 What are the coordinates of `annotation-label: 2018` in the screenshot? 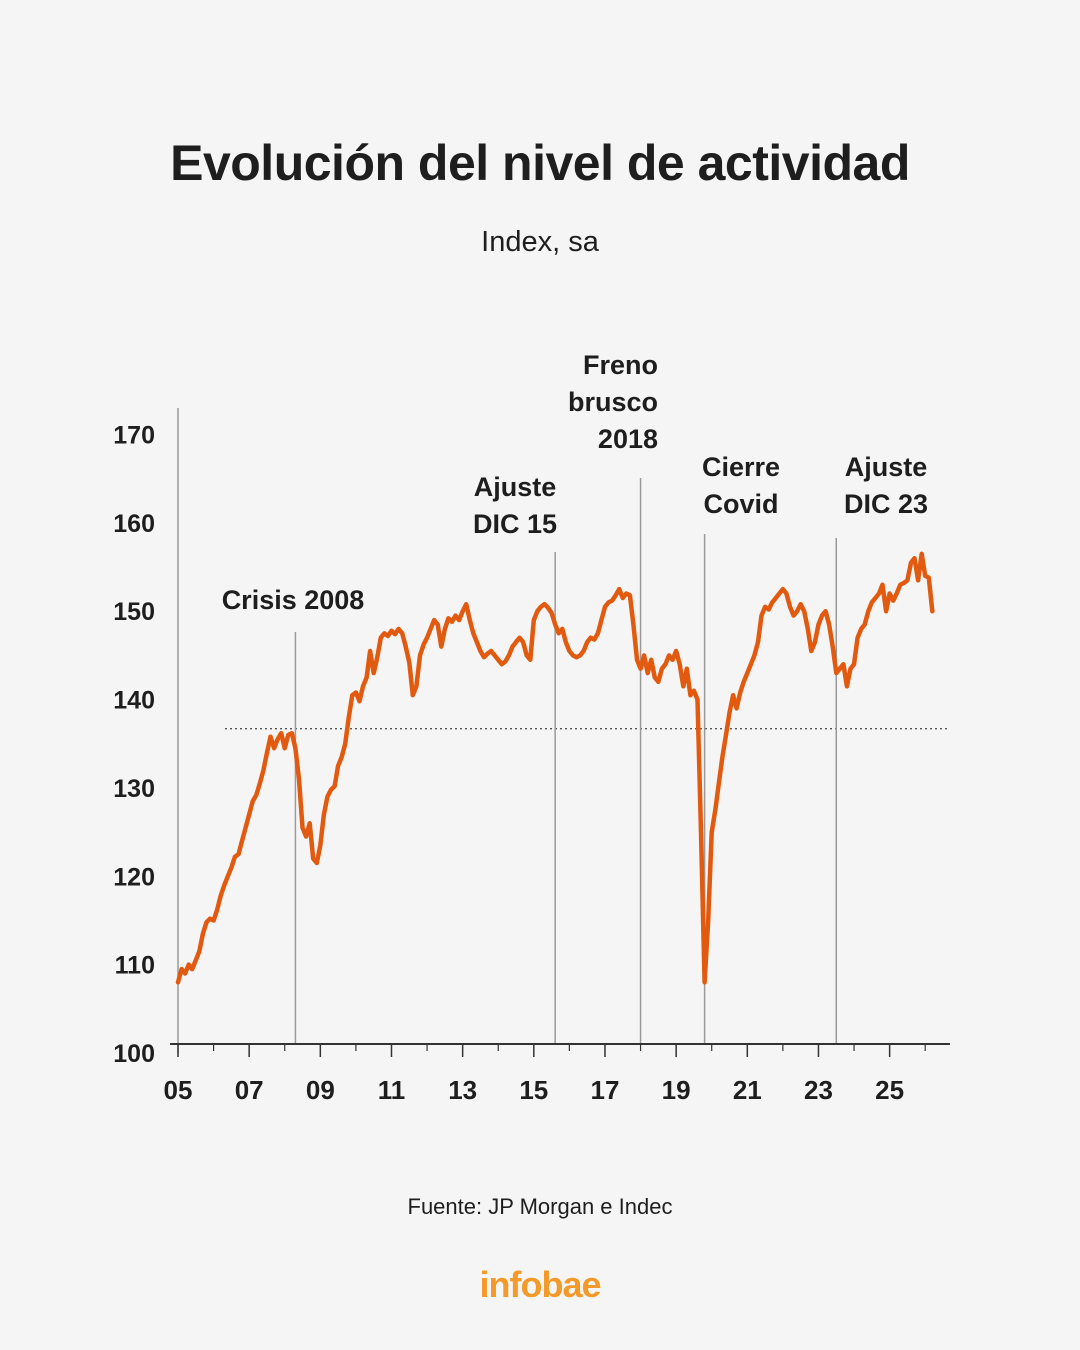 It's located at (628, 439).